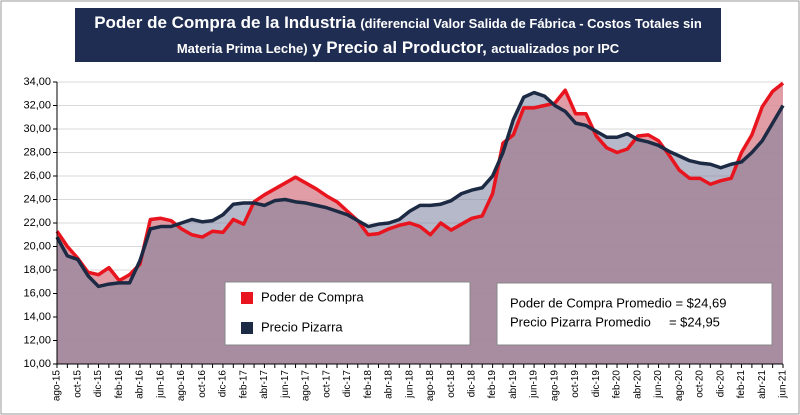  What do you see at coordinates (37, 152) in the screenshot?
I see `y-tick-label: 28,00` at bounding box center [37, 152].